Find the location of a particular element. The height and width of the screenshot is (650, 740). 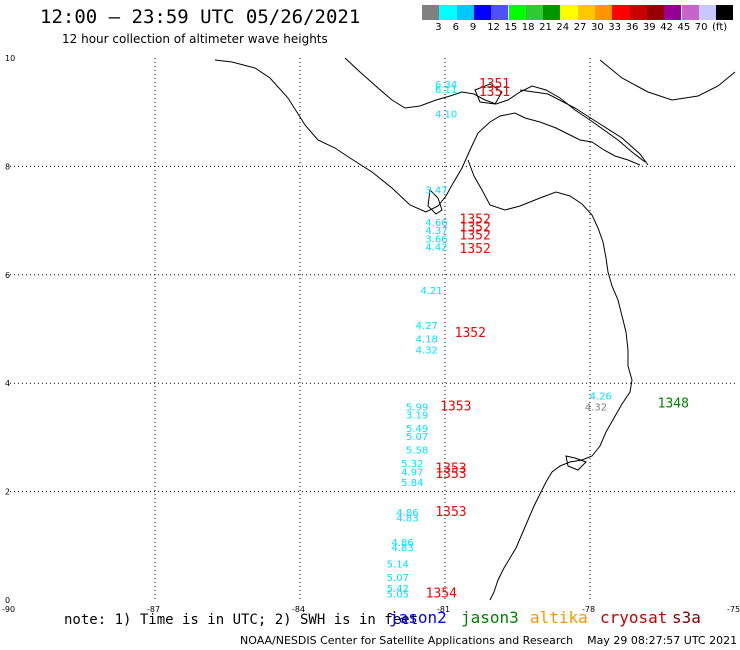

swh-value: 5.32 is located at coordinates (412, 464).